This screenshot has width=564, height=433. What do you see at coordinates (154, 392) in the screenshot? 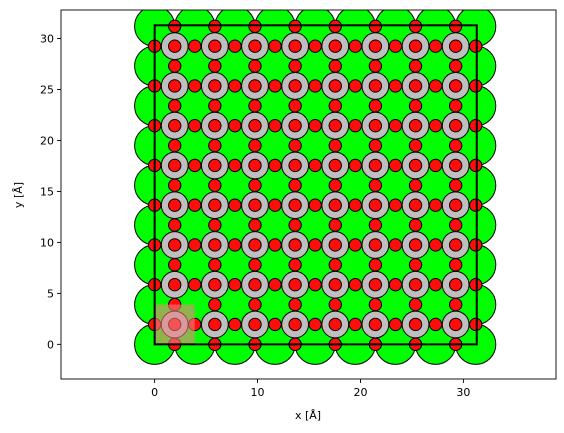
I see `x-tick-label: 0` at bounding box center [154, 392].